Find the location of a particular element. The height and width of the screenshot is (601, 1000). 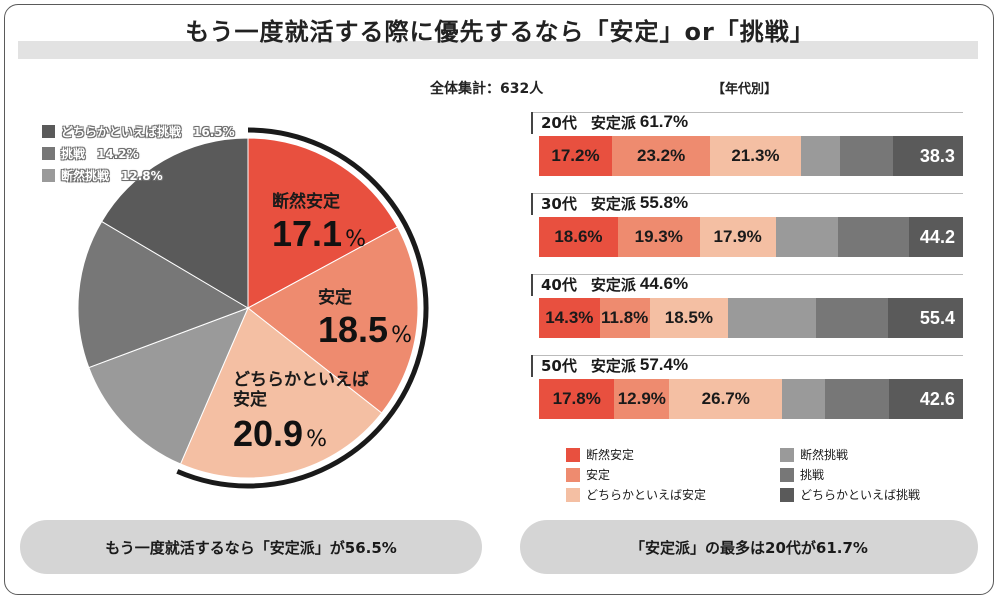

pie-legend-label: 断然挑戦 12.8% is located at coordinates (112, 175).